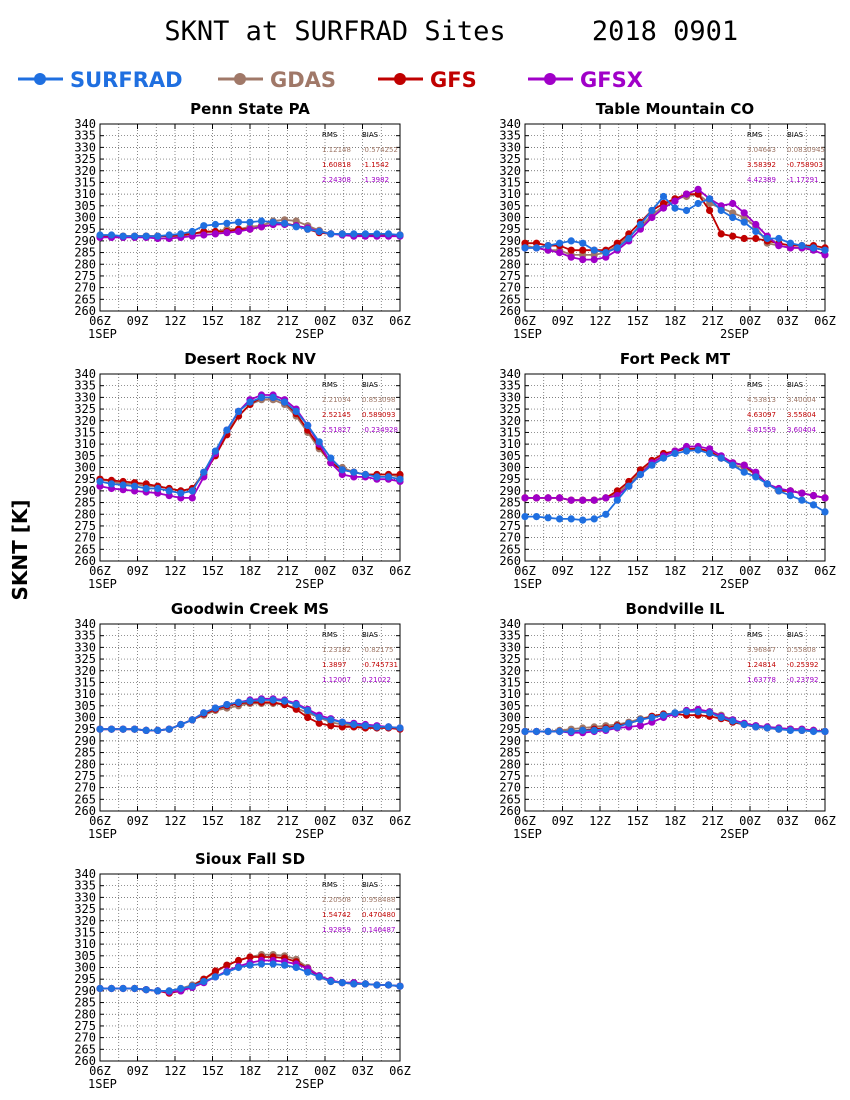 The height and width of the screenshot is (1100, 850). I want to click on y-tick-label: 340, so click(85, 374).